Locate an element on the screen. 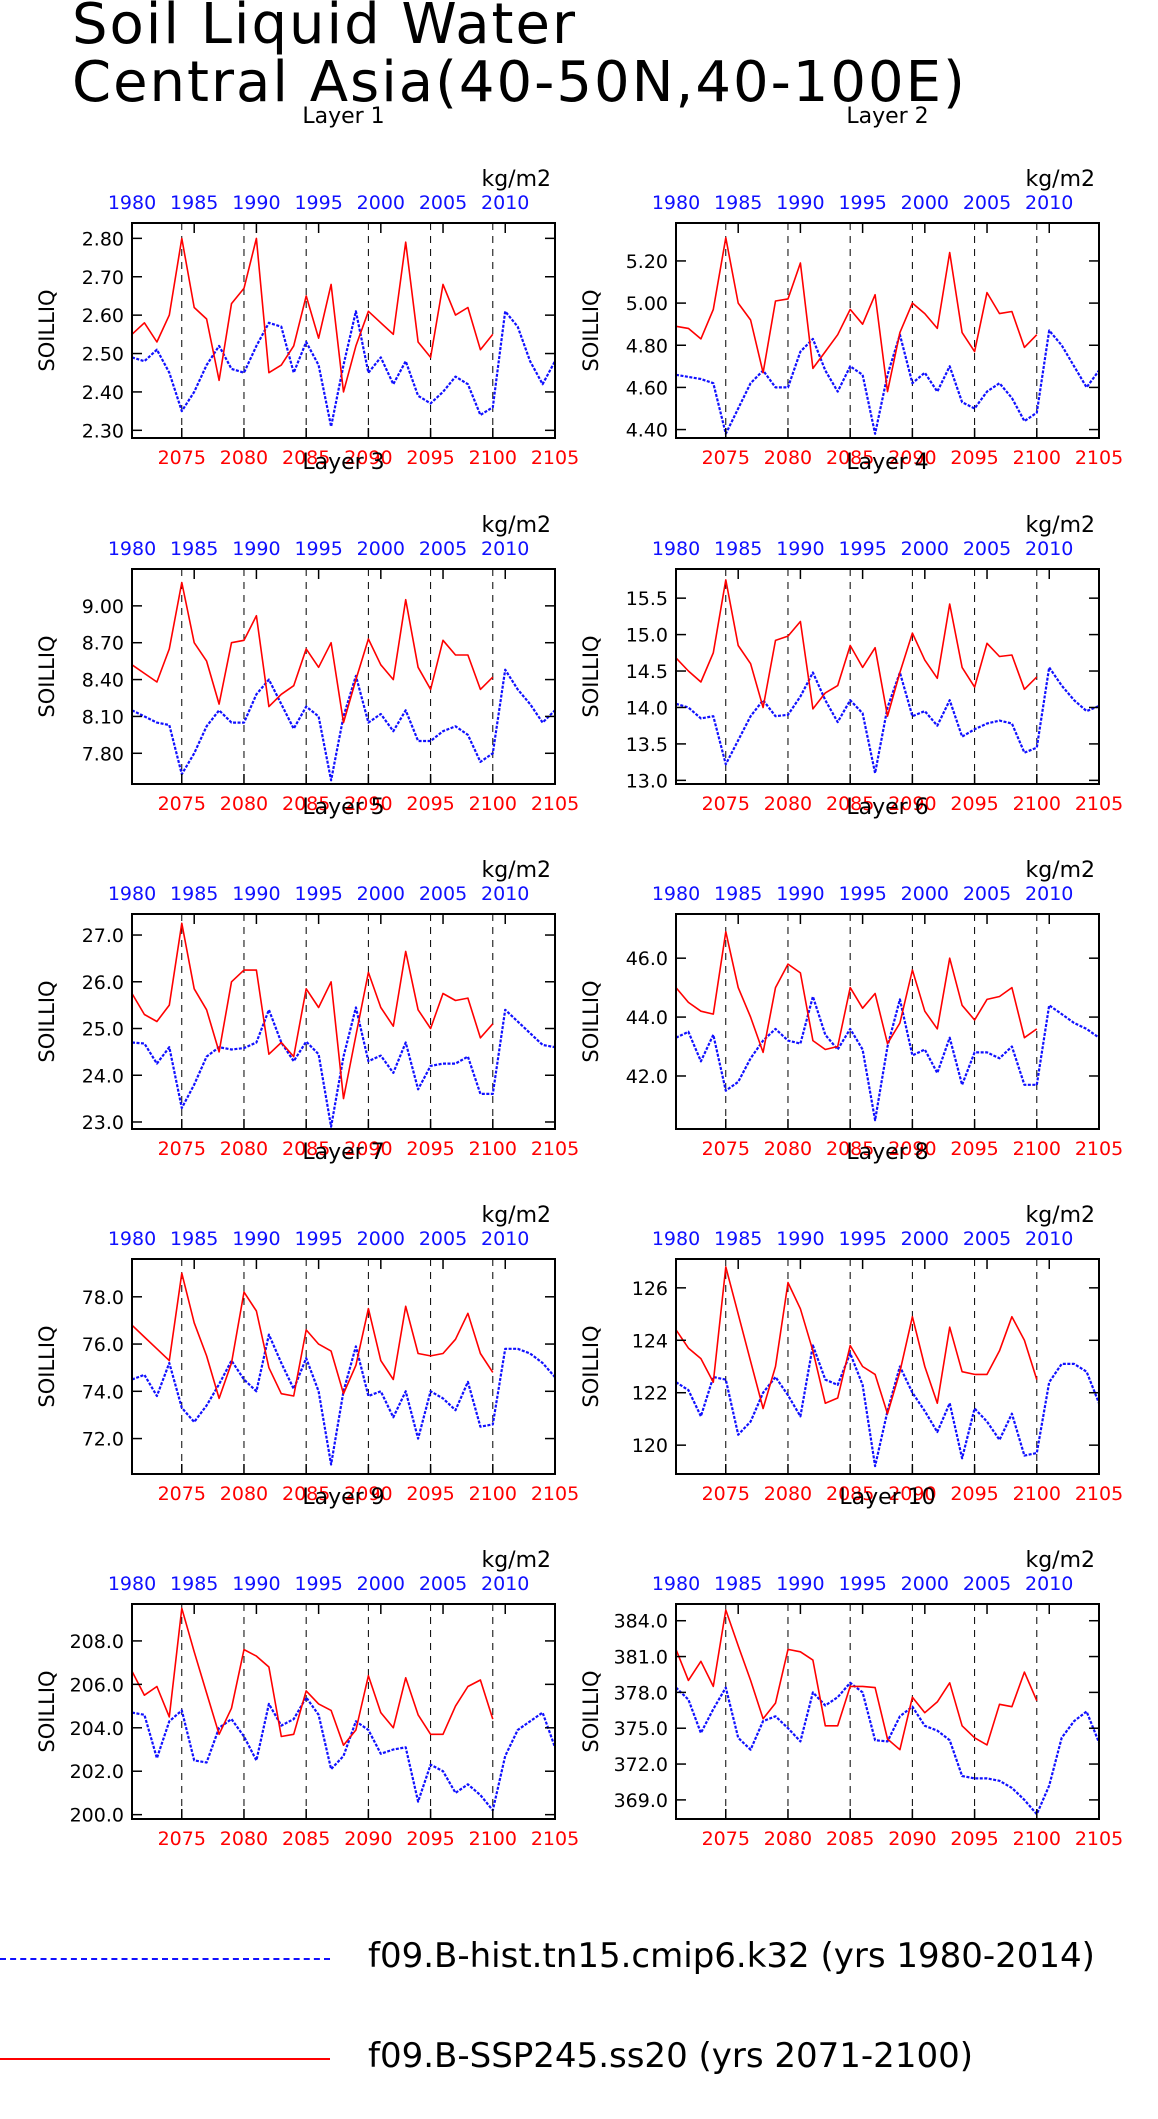 This screenshot has width=1158, height=2119. panel-8-xtick-label-top: 2010 is located at coordinates (1049, 1239).